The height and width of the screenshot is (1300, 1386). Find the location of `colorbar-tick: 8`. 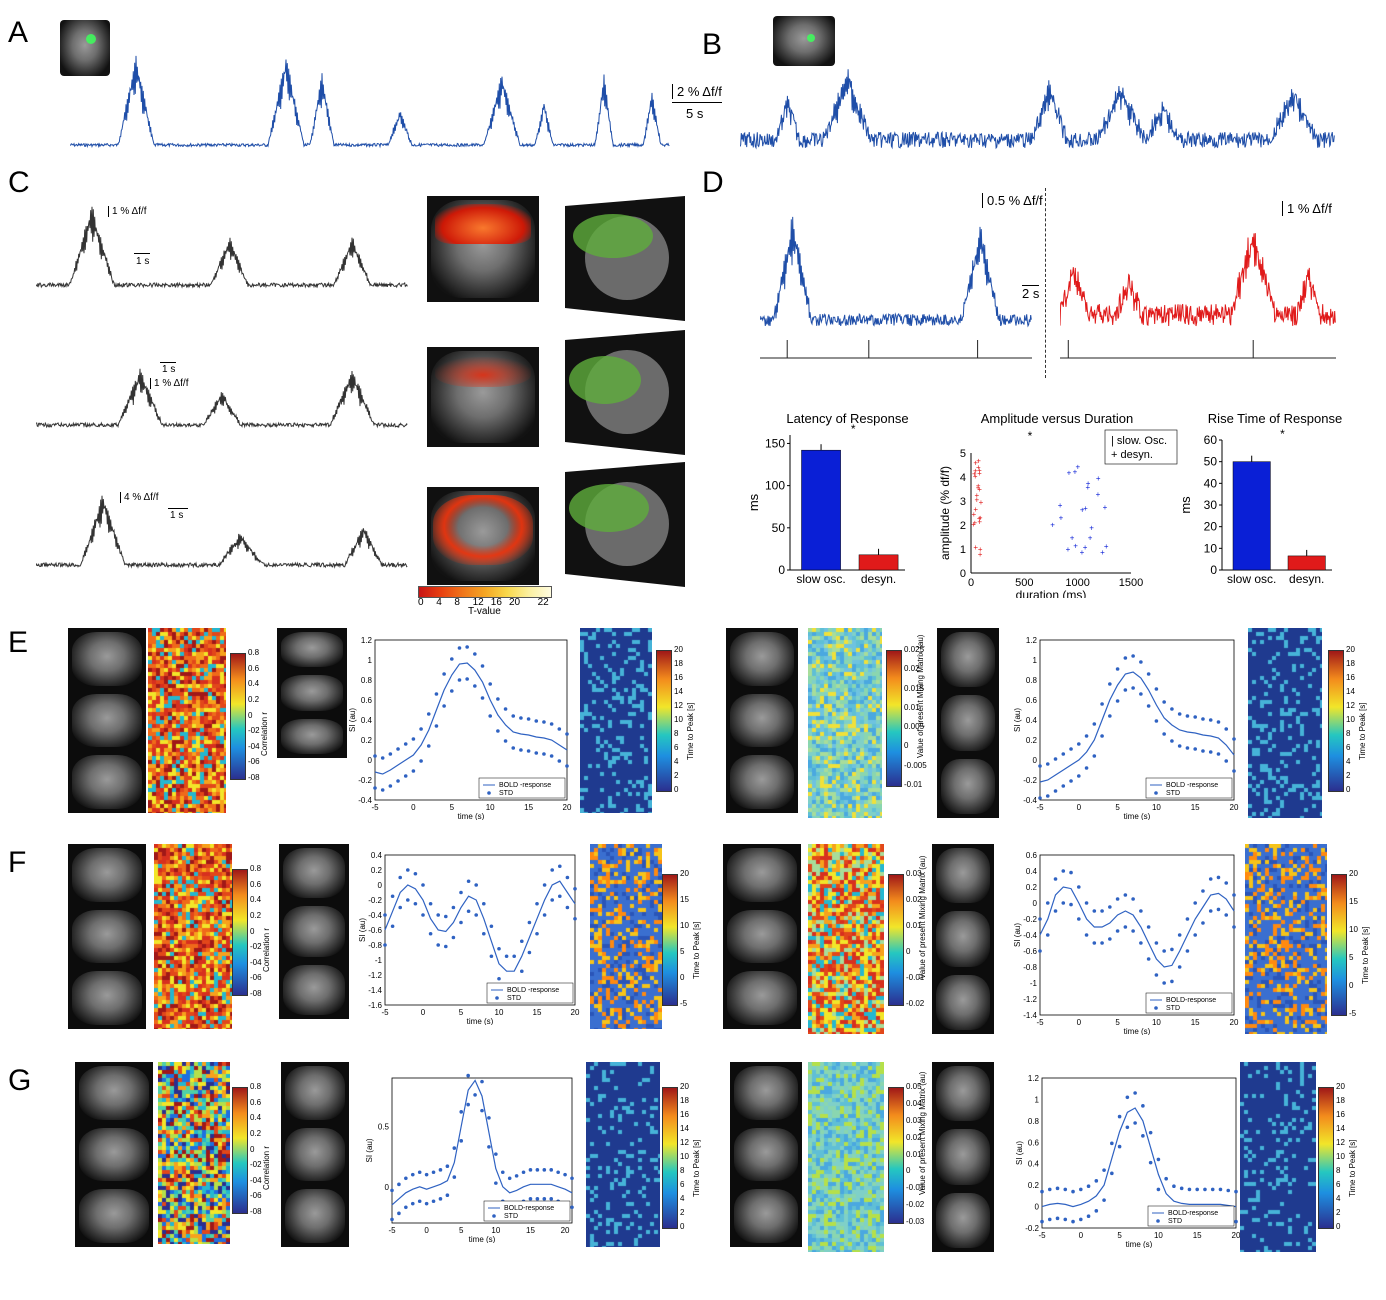

colorbar-tick: 8 is located at coordinates (1348, 733).